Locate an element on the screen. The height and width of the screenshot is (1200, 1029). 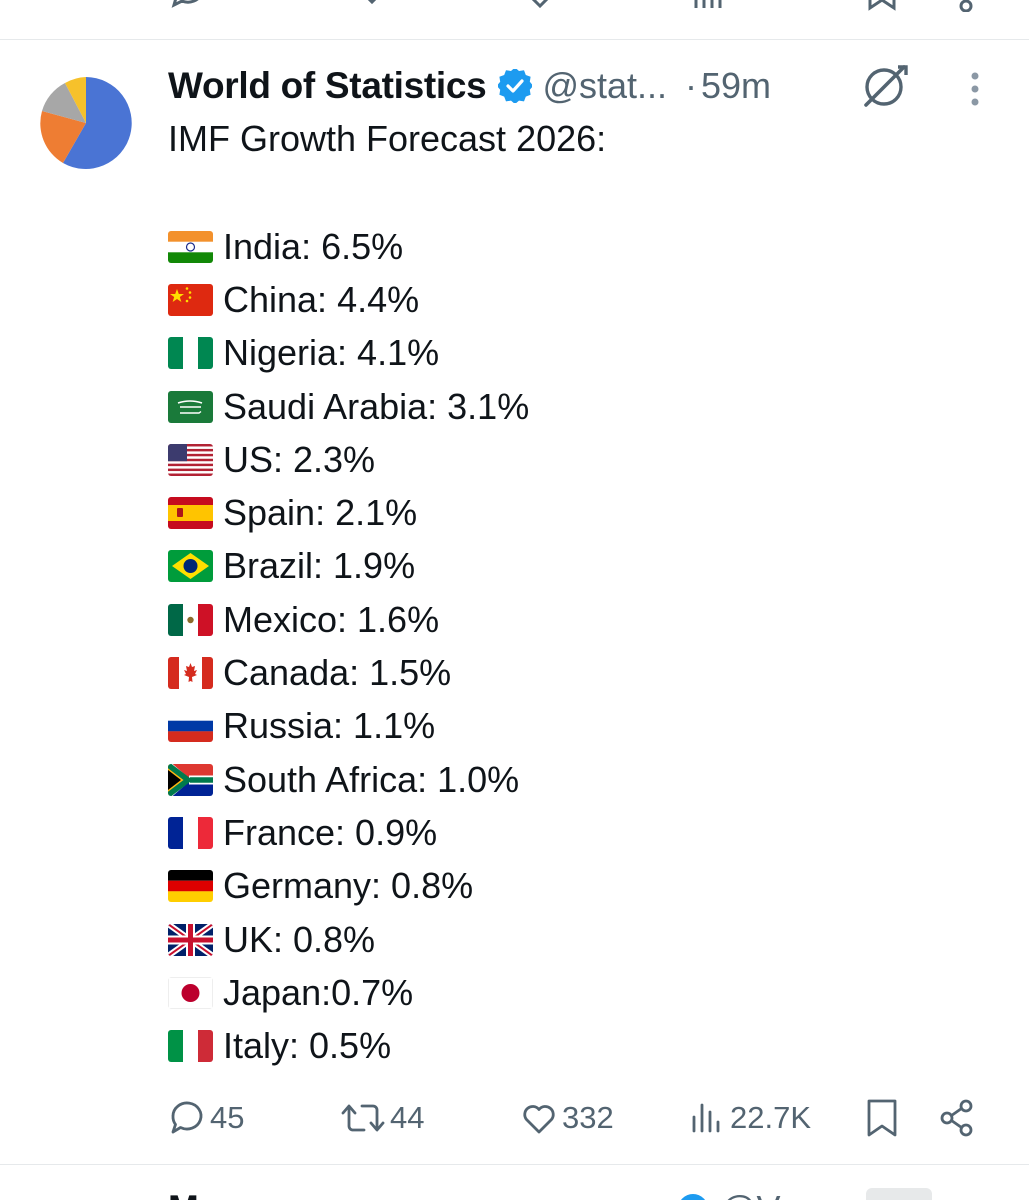
list-item: UK: 0.8% is located at coordinates (348, 939).